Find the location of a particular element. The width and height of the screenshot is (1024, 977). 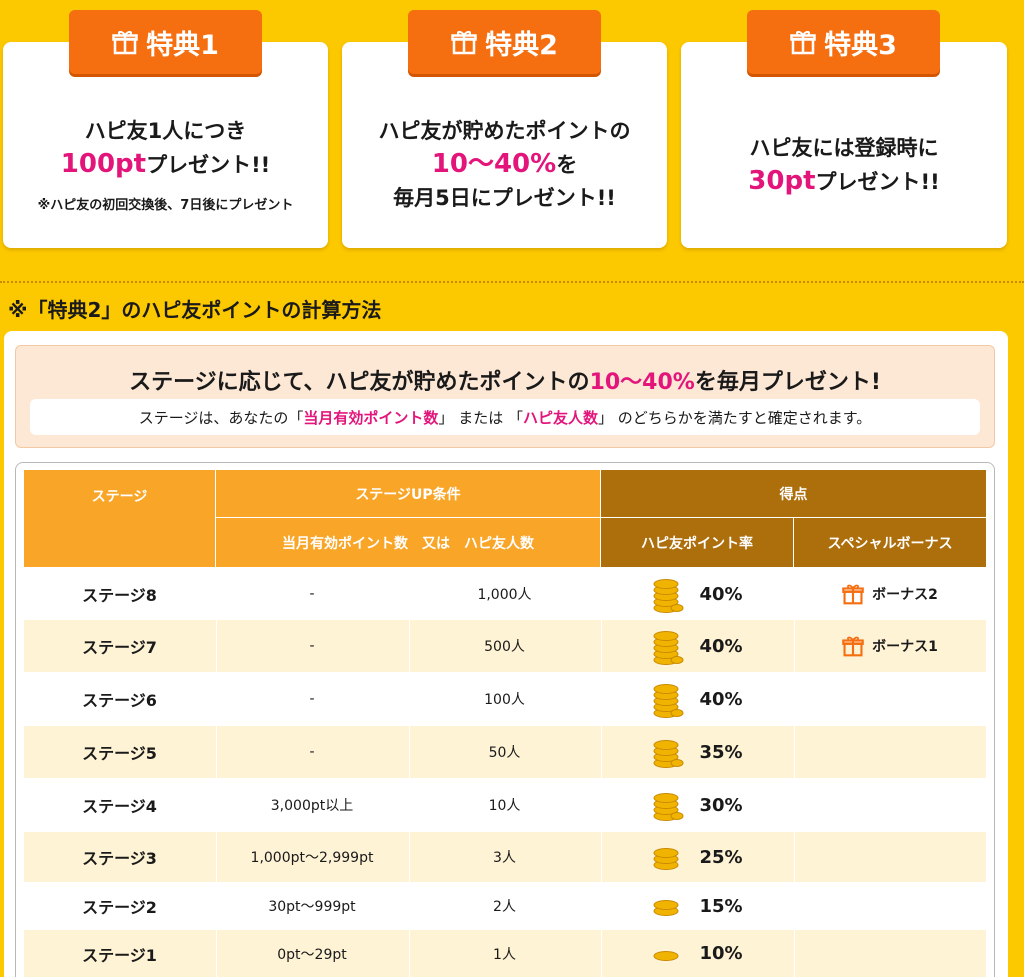

intro-sub-middle: 」 または 「 is located at coordinates (480, 417).